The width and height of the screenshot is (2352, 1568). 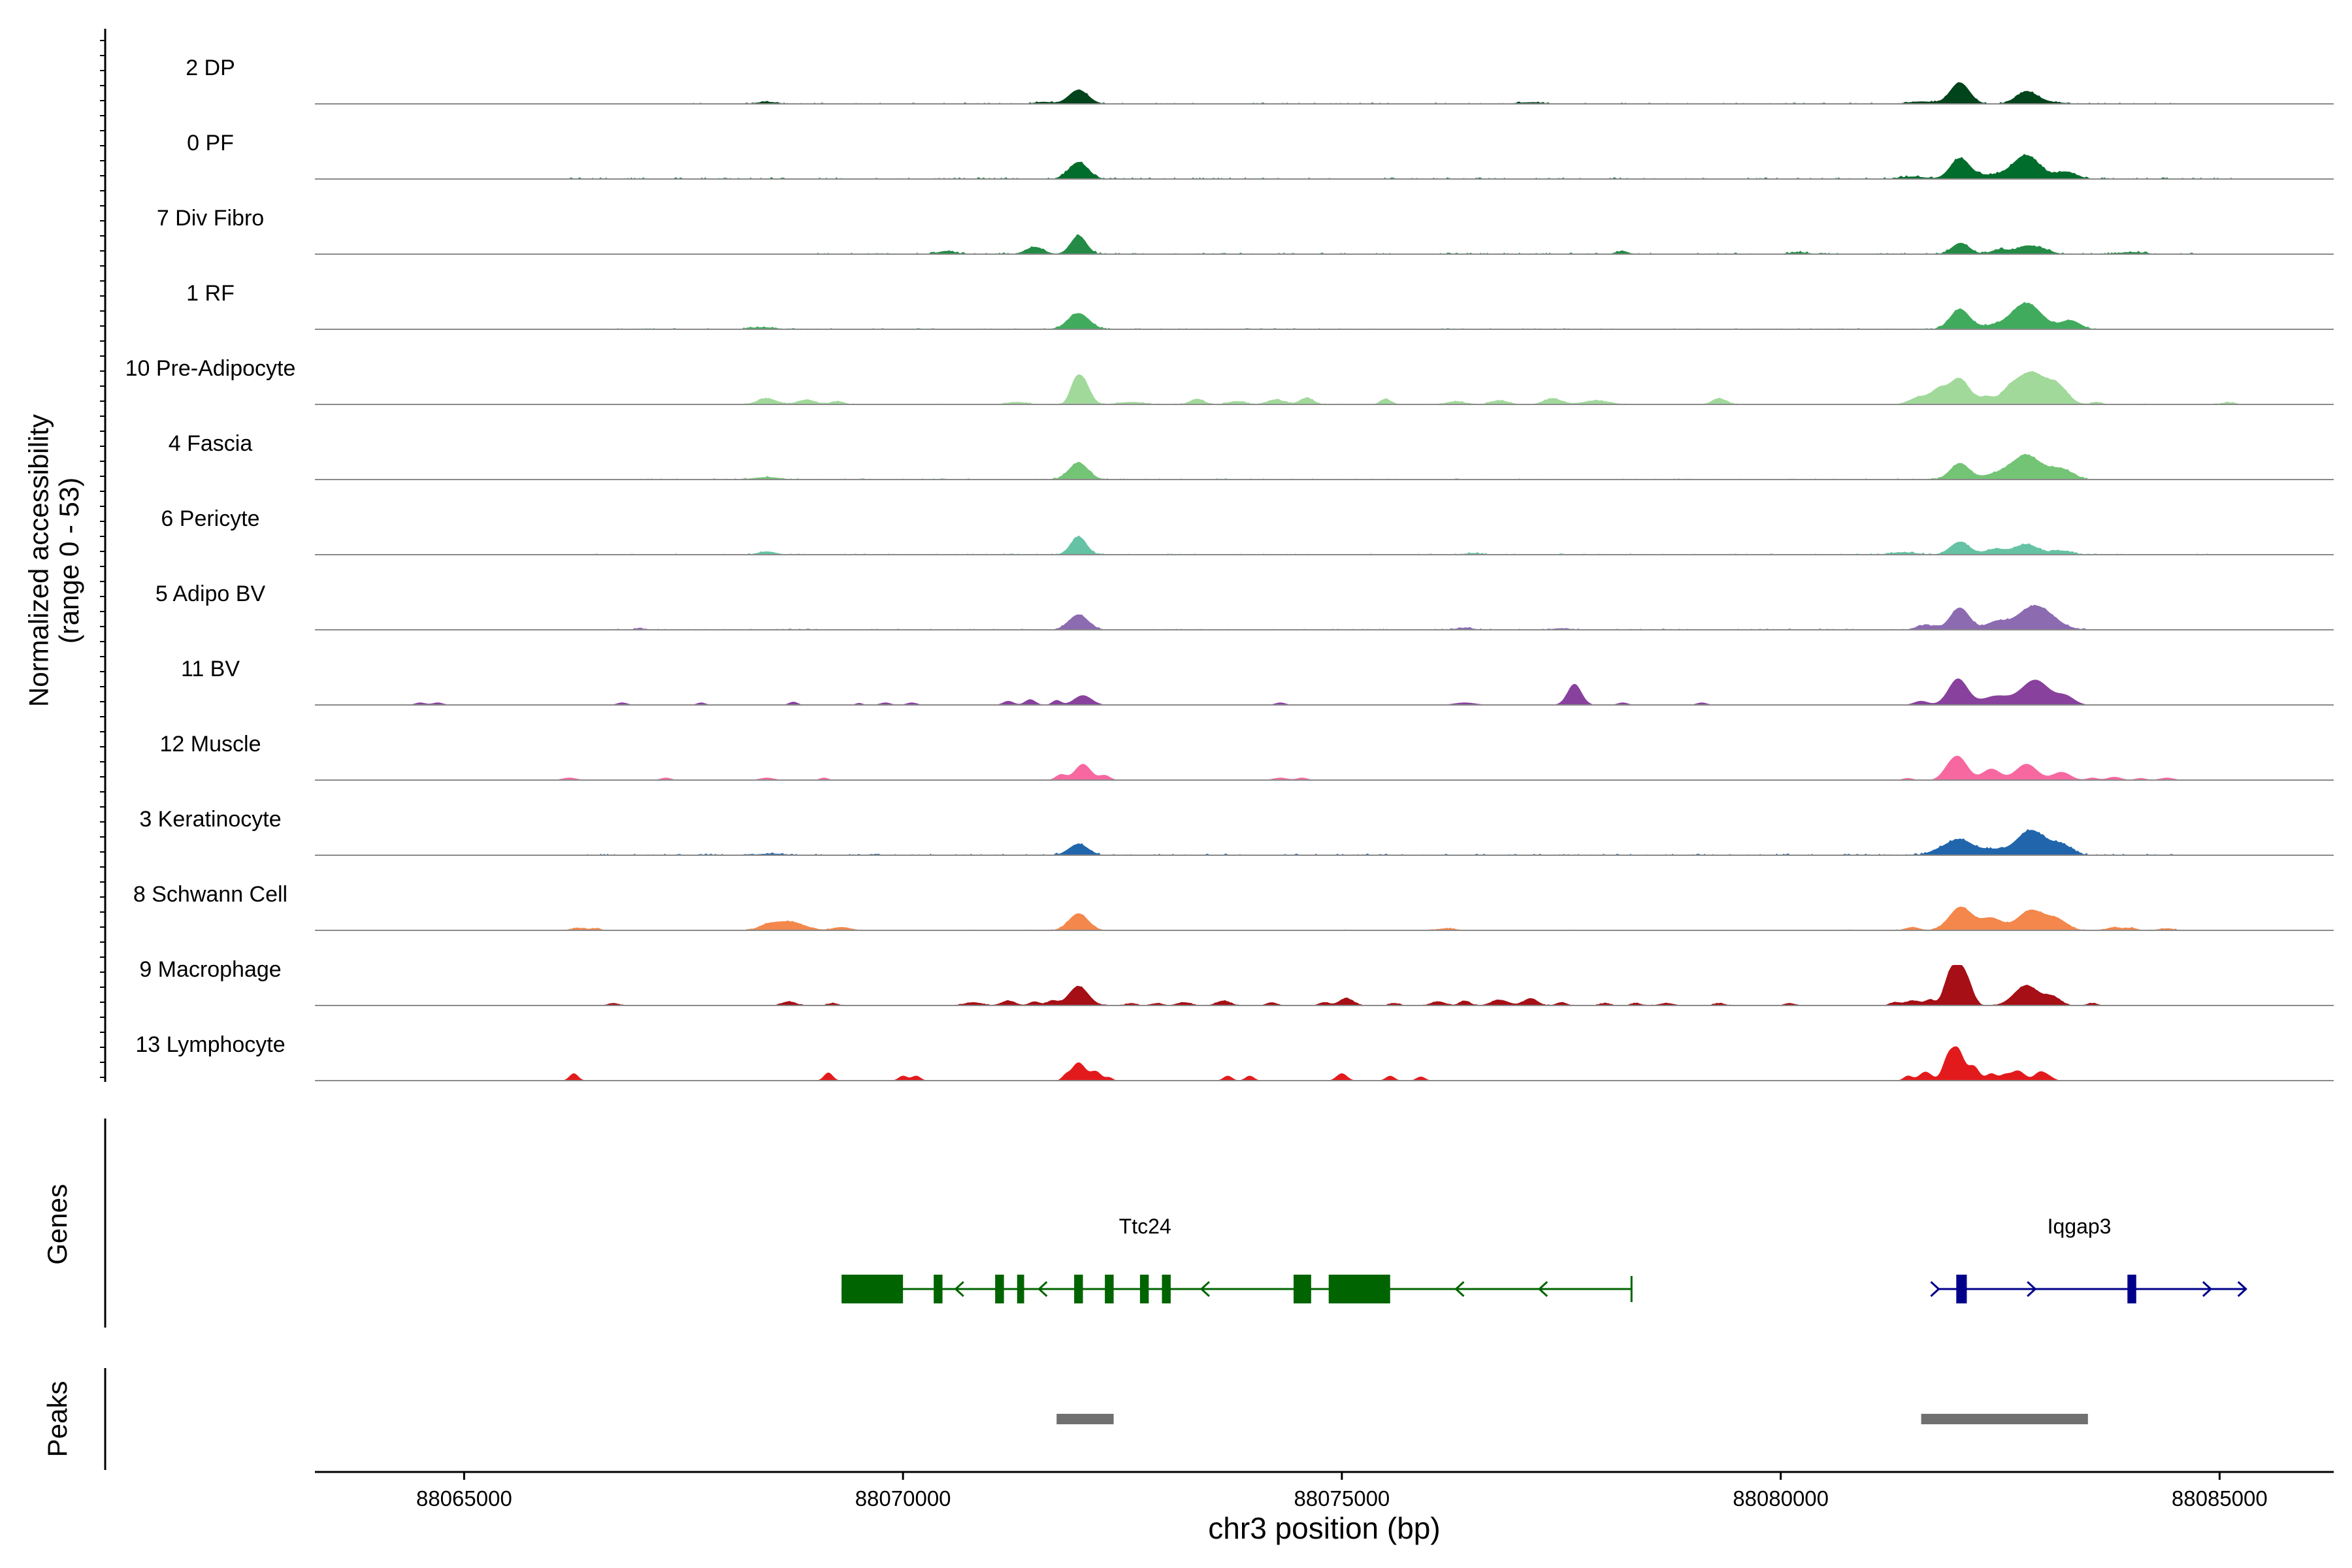 I want to click on track: 0 PF, so click(x=1260, y=155).